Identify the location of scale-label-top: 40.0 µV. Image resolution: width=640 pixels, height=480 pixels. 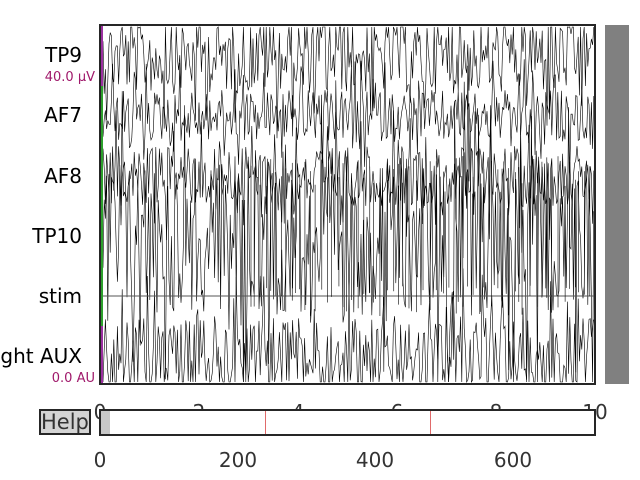
(69, 77).